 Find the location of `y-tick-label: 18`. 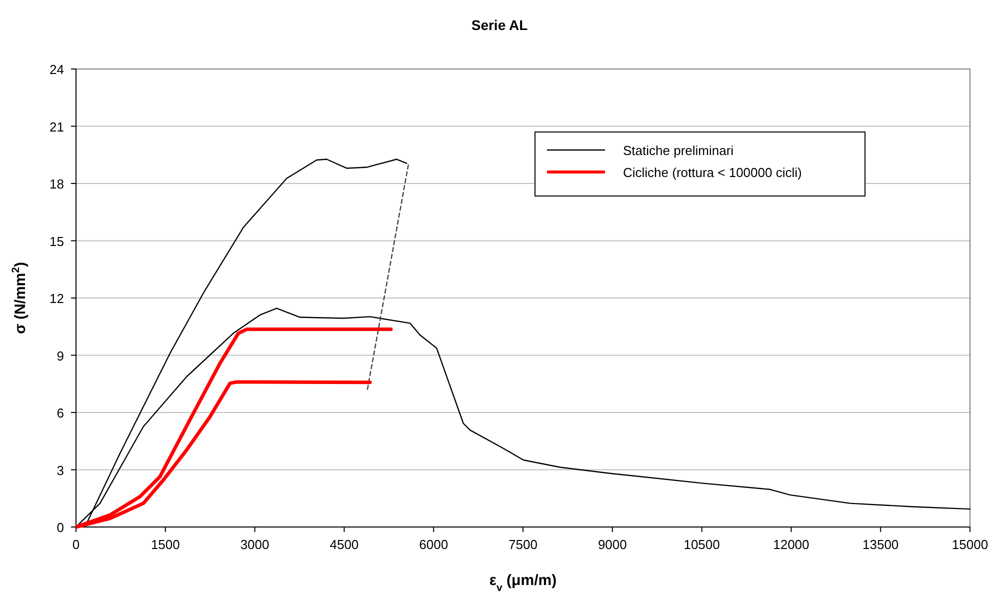

y-tick-label: 18 is located at coordinates (57, 184).